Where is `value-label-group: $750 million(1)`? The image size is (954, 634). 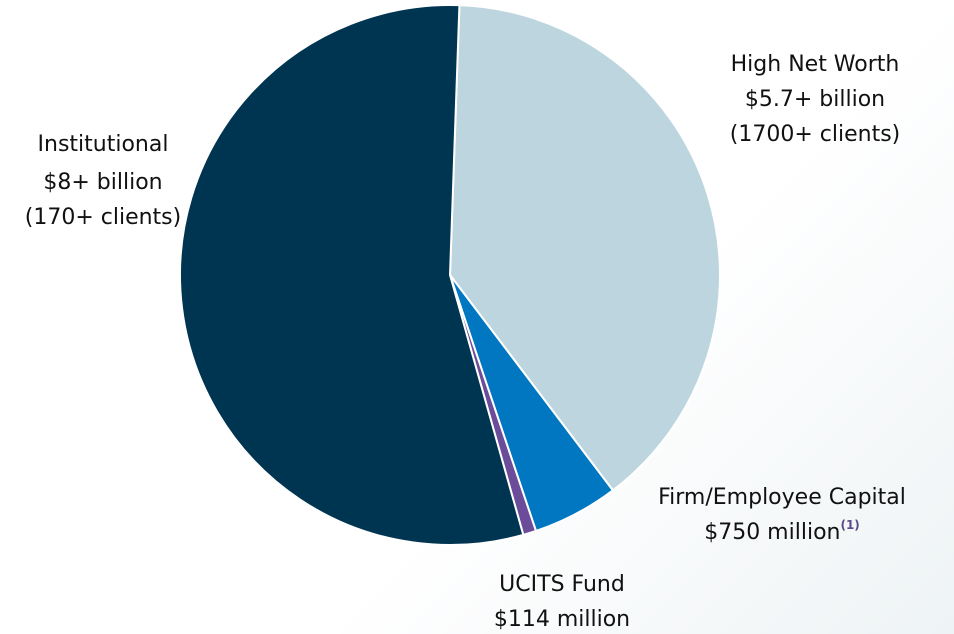 value-label-group: $750 million(1) is located at coordinates (782, 532).